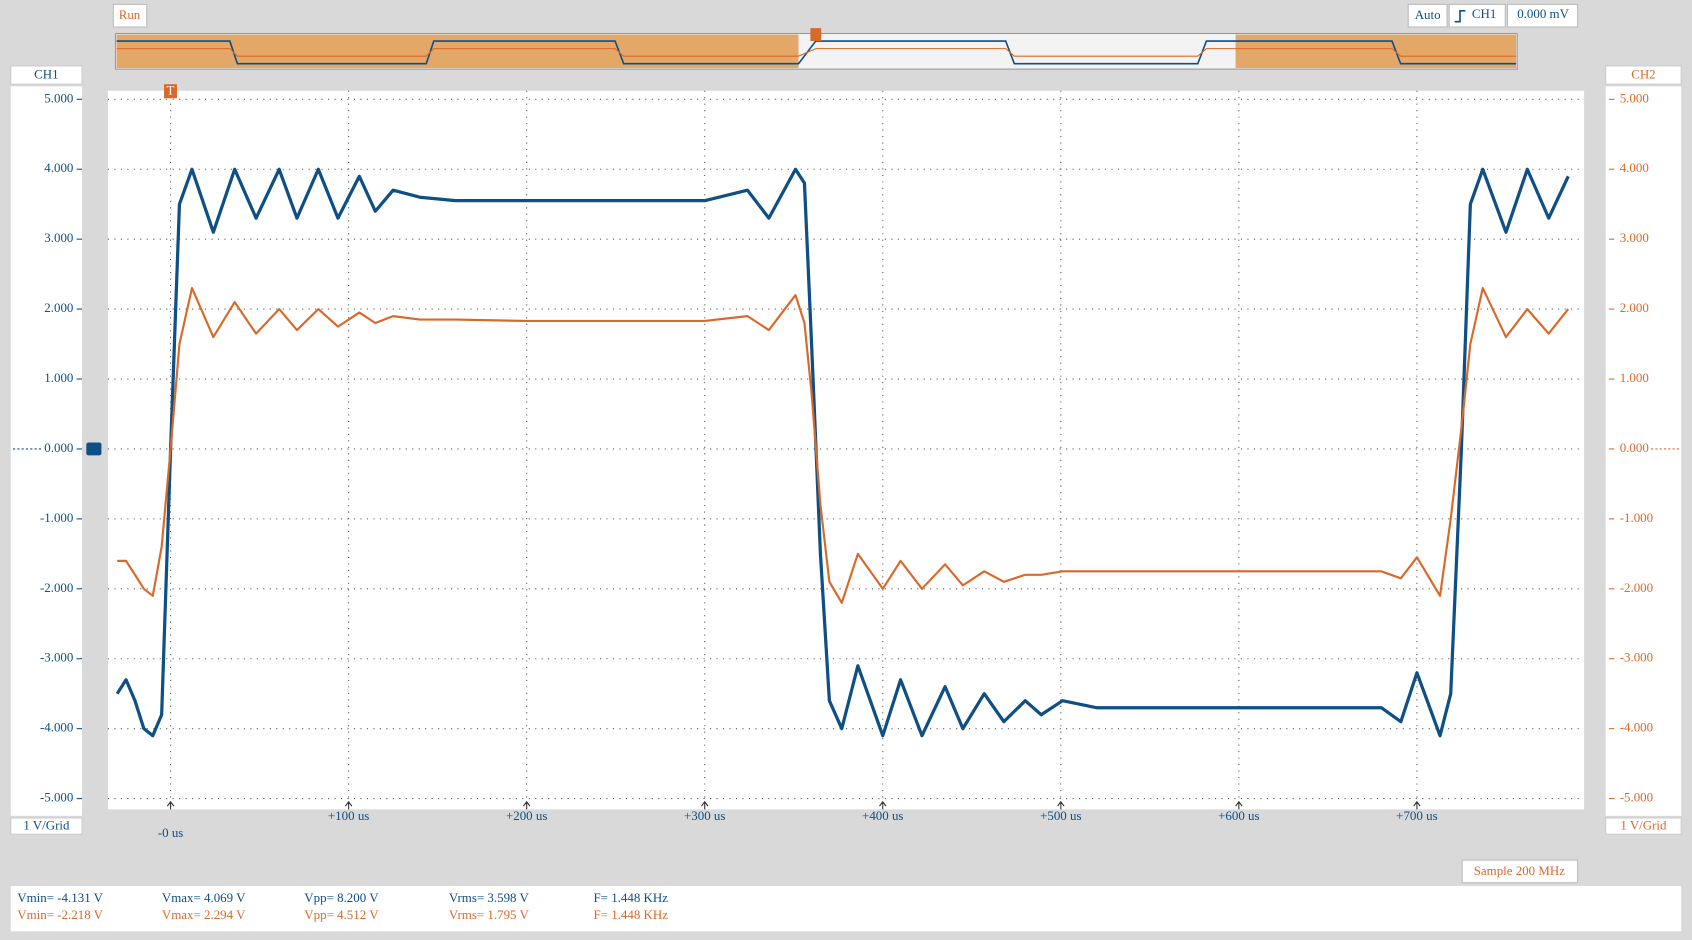  I want to click on ch1-label: CH1, so click(46, 74).